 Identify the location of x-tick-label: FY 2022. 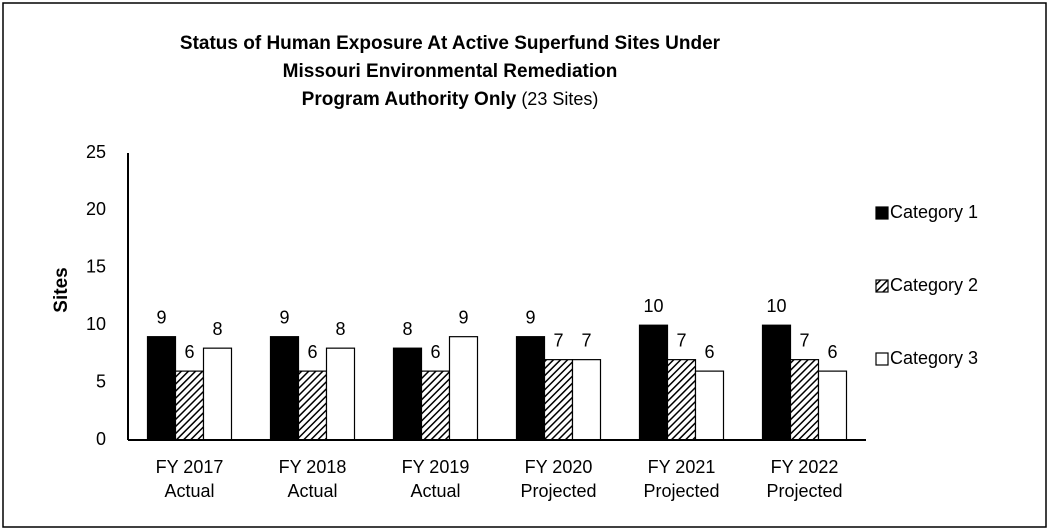
(805, 467).